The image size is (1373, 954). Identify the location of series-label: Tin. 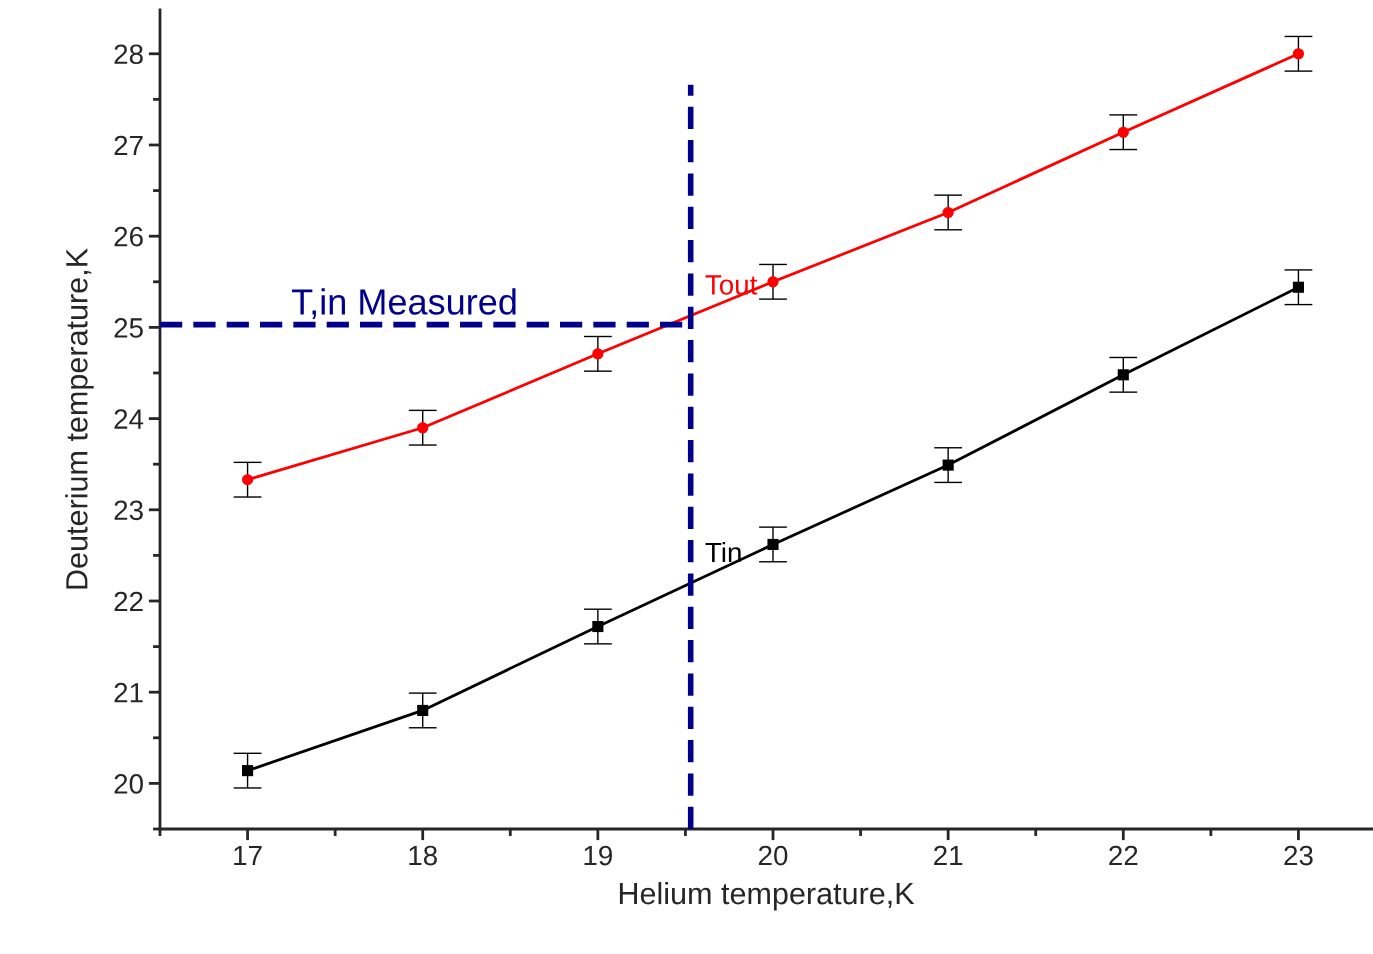
(723, 552).